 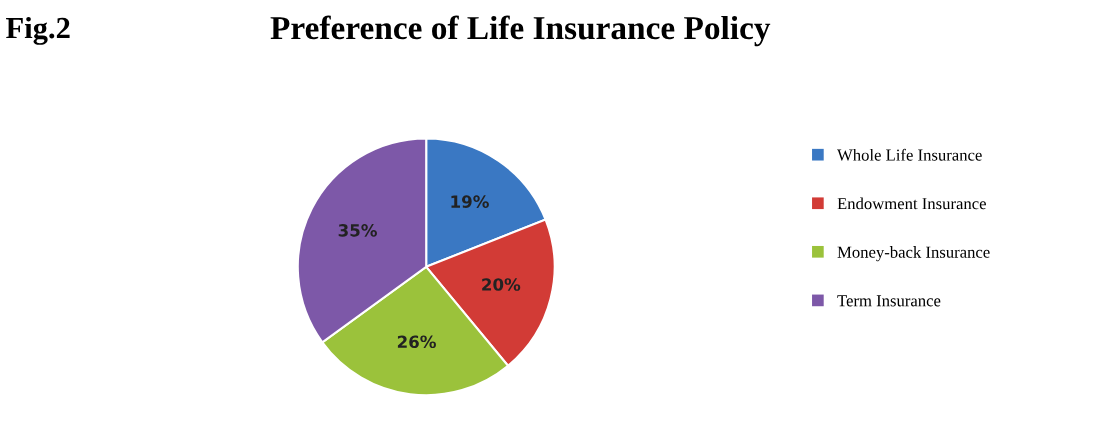 What do you see at coordinates (520, 31) in the screenshot?
I see `chart-title: Preference of Life Insurance Policy` at bounding box center [520, 31].